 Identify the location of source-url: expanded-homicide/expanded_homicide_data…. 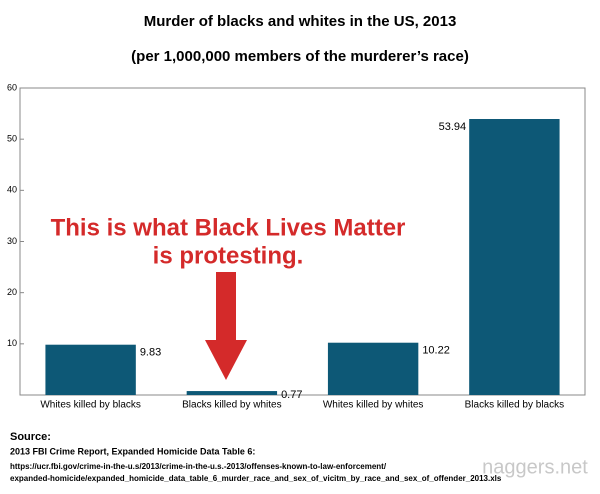
(256, 478).